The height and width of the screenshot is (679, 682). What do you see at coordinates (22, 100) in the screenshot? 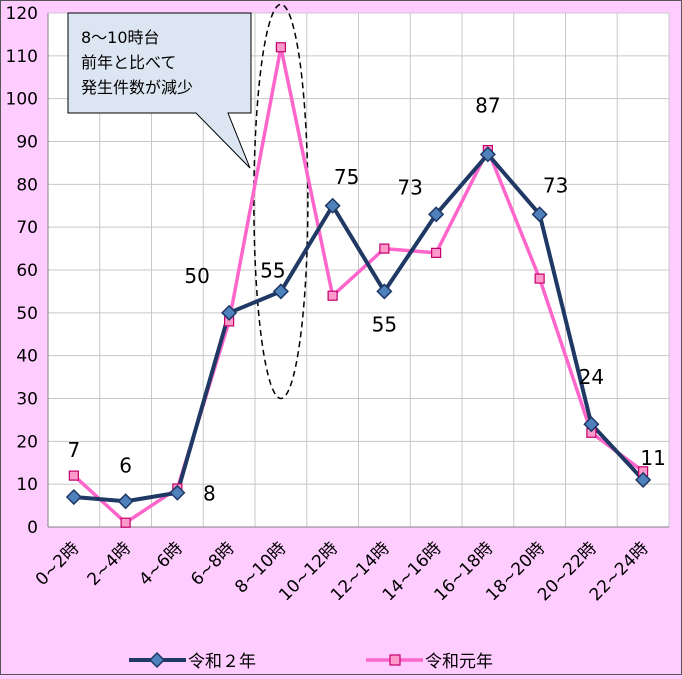
I see `y-tick-label: 100` at bounding box center [22, 100].